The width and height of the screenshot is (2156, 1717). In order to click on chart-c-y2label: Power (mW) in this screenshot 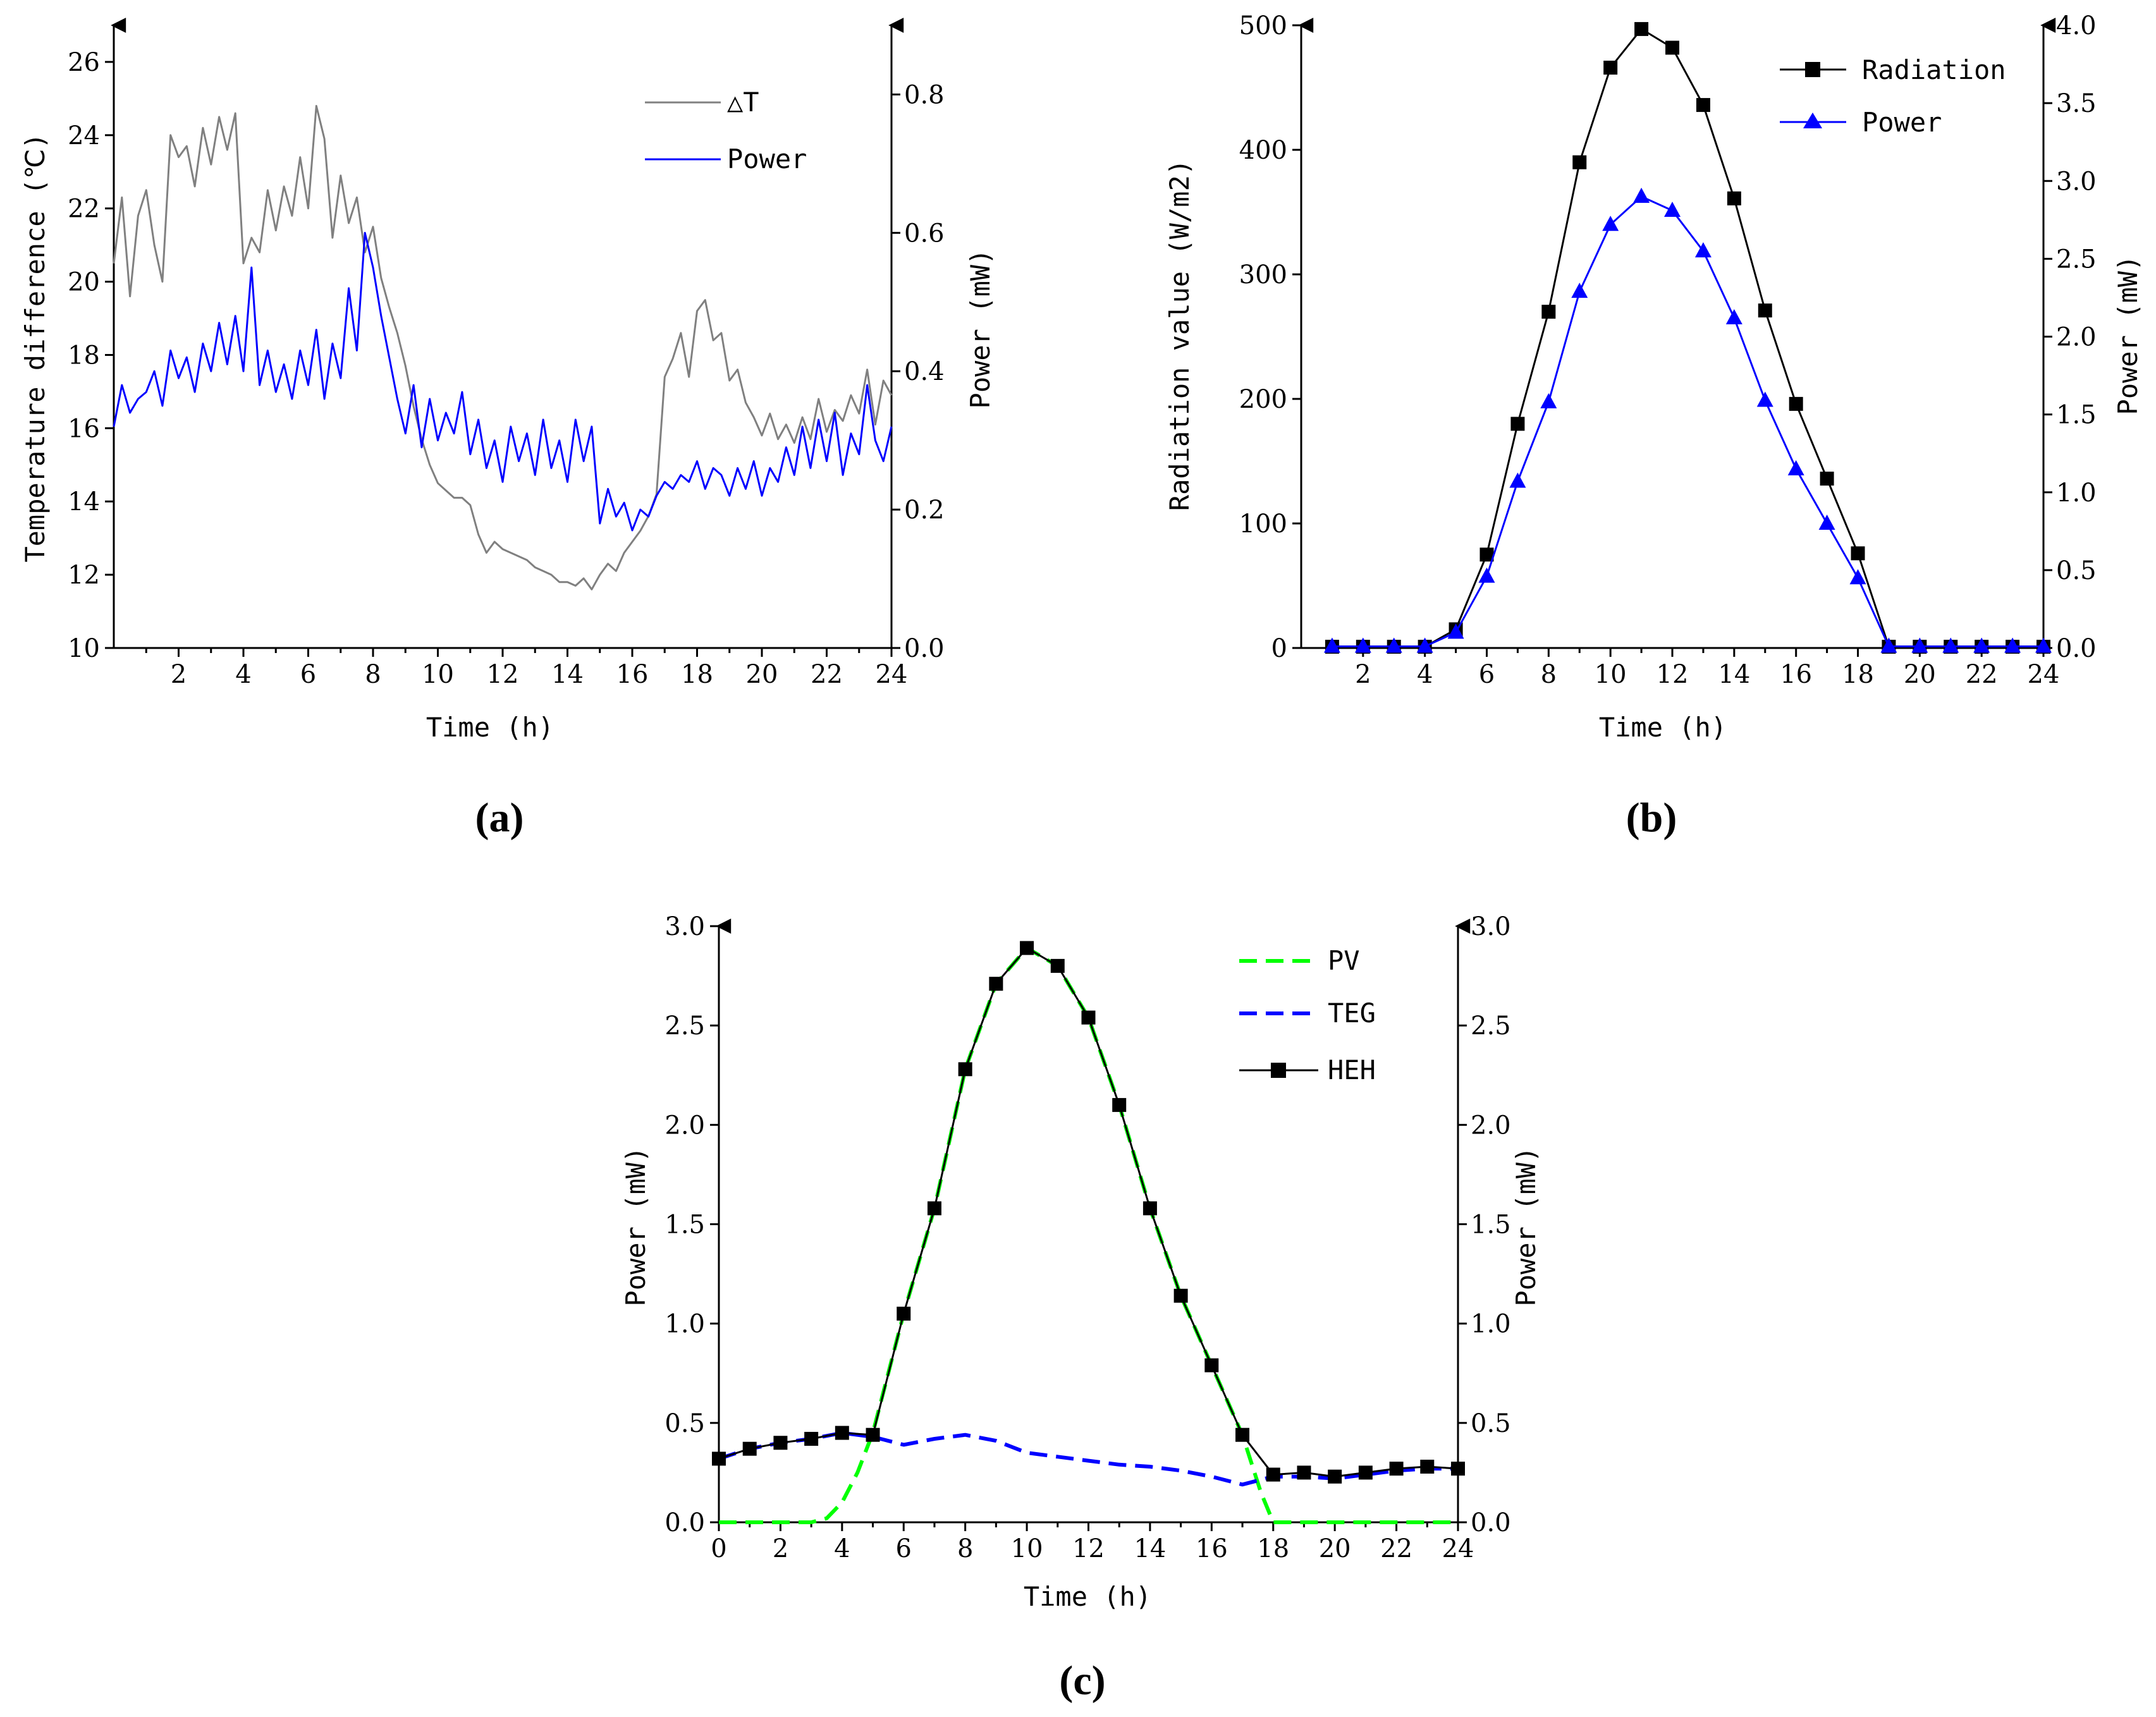, I will do `click(1525, 1227)`.